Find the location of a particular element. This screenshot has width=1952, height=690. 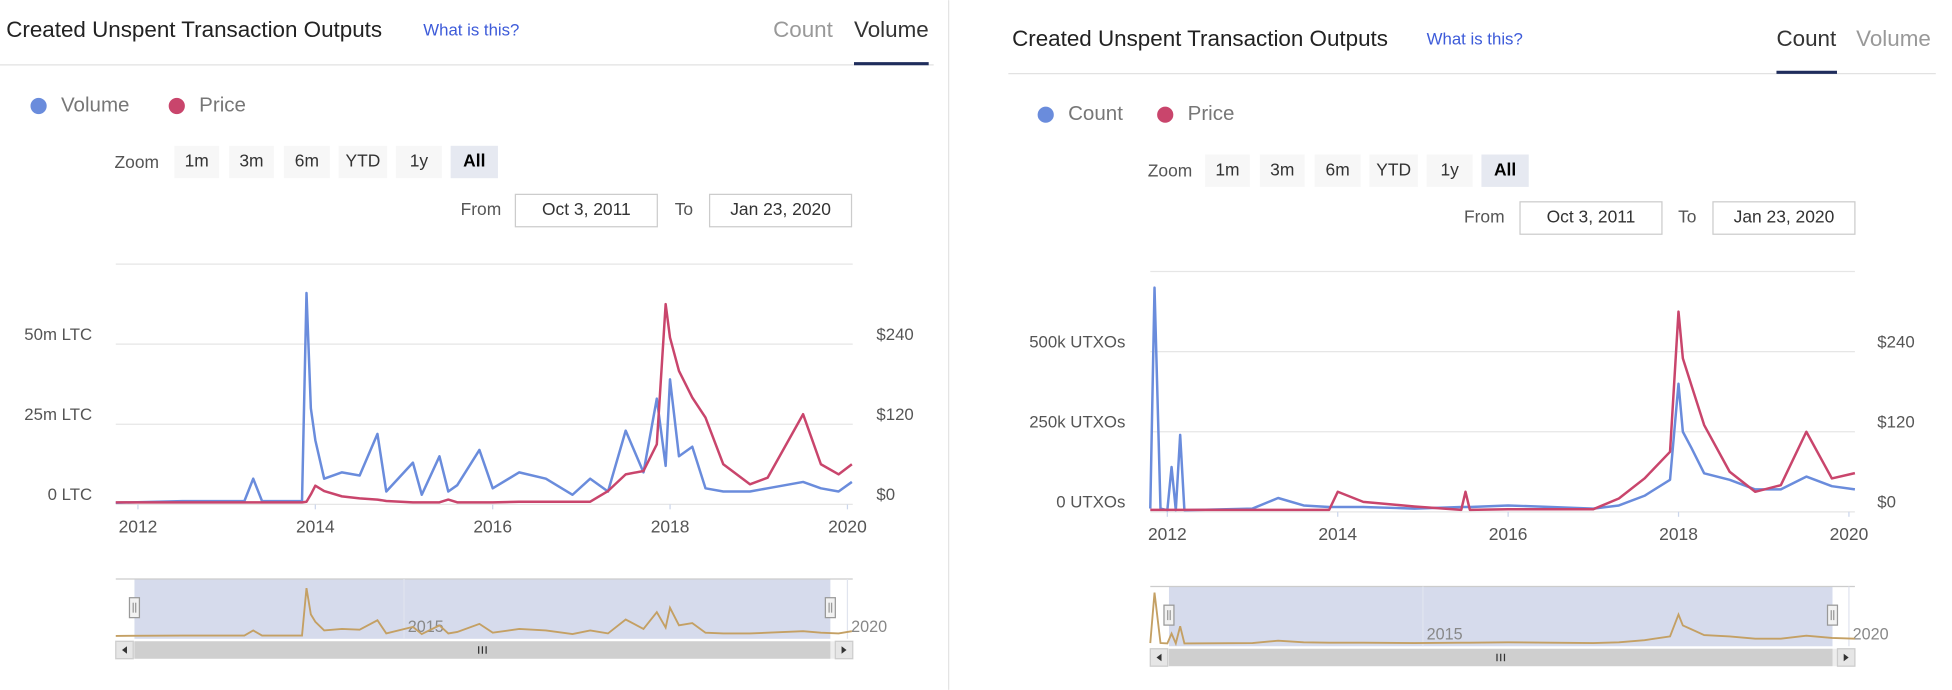

y-tick-label: 250k UTXOs is located at coordinates (1077, 421).